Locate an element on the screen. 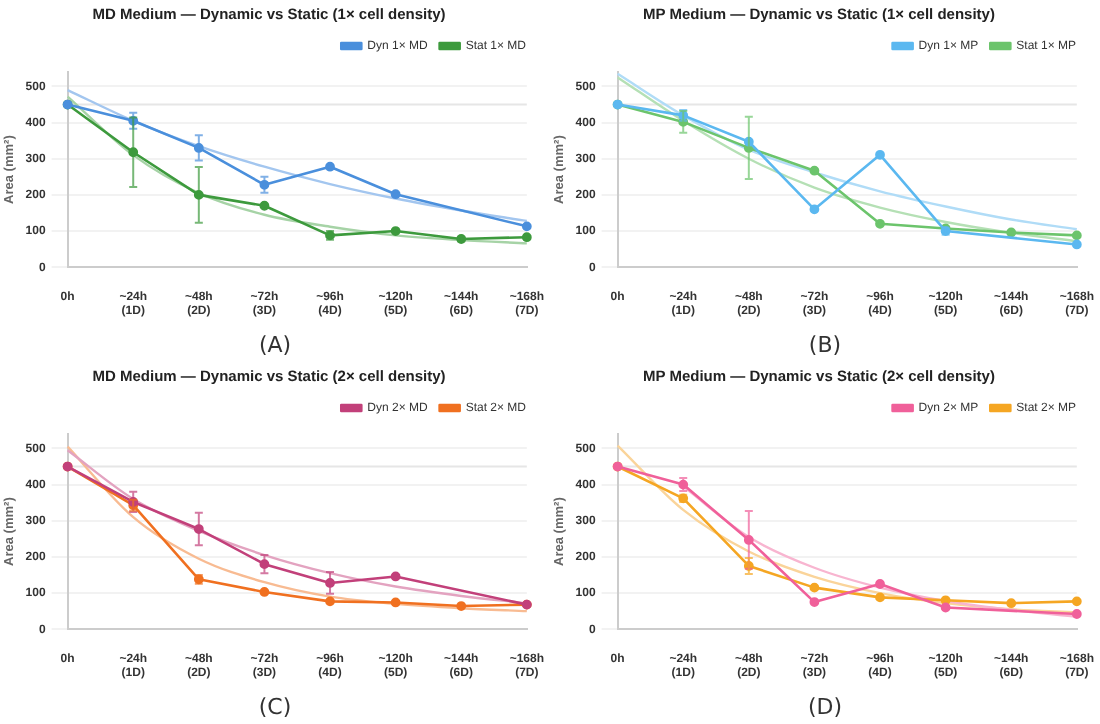  text: (B) is located at coordinates (825, 345).